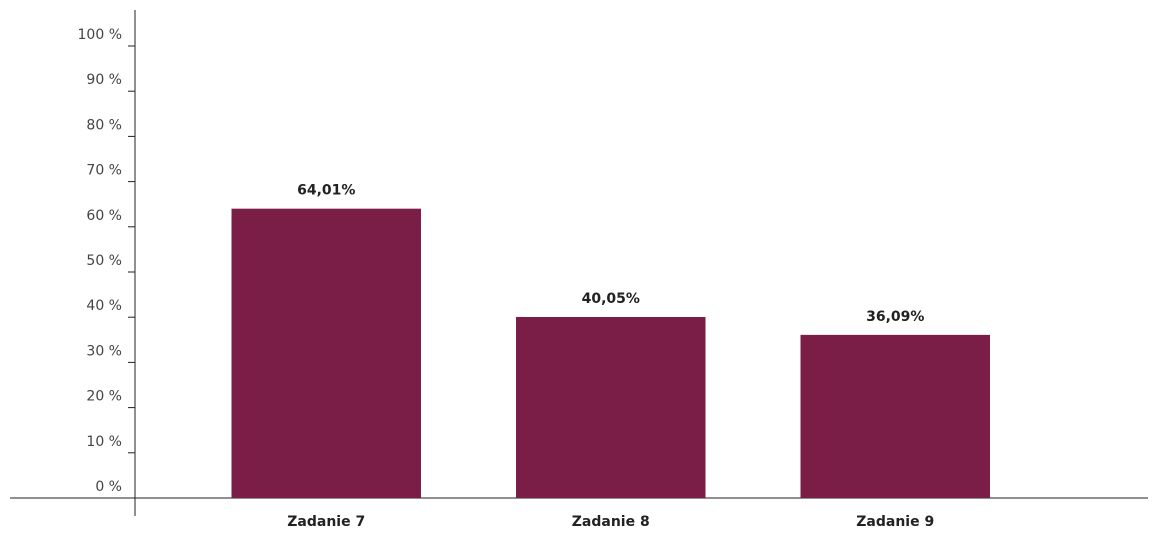 This screenshot has height=533, width=1158. I want to click on y-tick-label: 60 %, so click(104, 216).